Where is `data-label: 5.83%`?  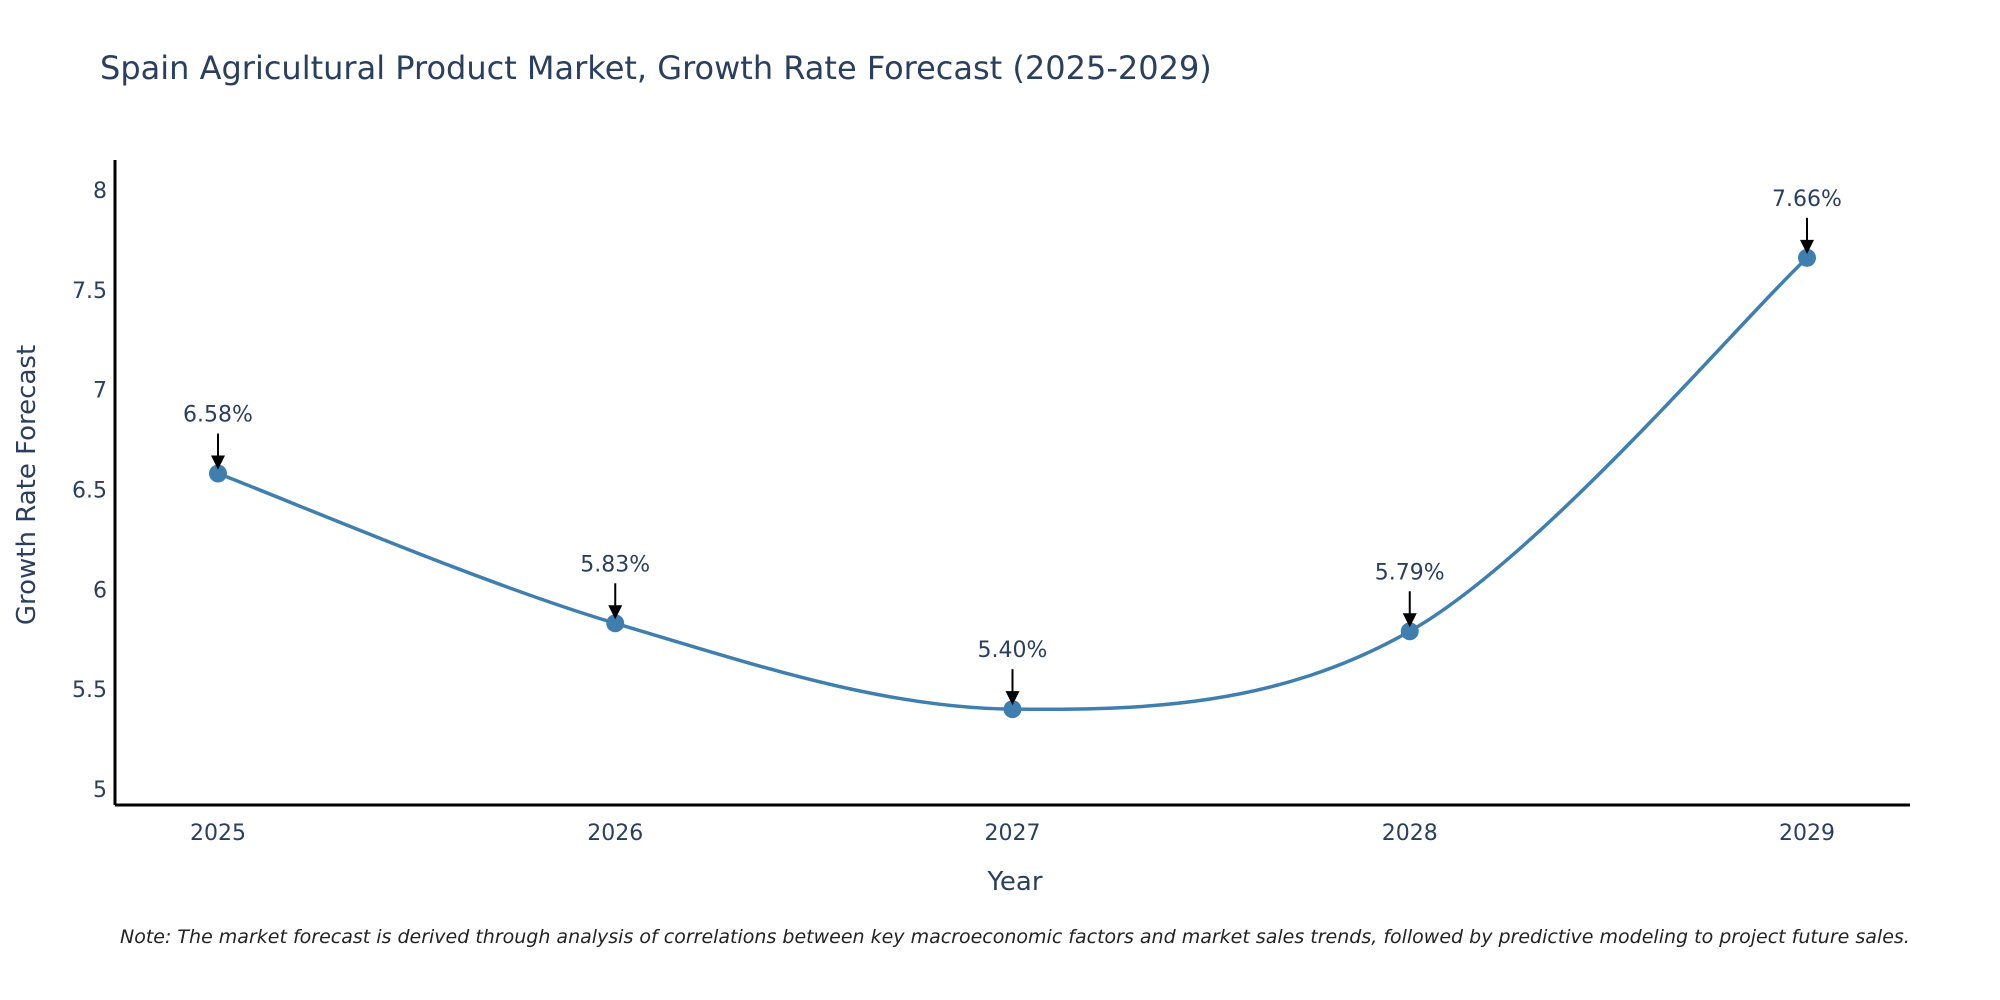
data-label: 5.83% is located at coordinates (615, 564).